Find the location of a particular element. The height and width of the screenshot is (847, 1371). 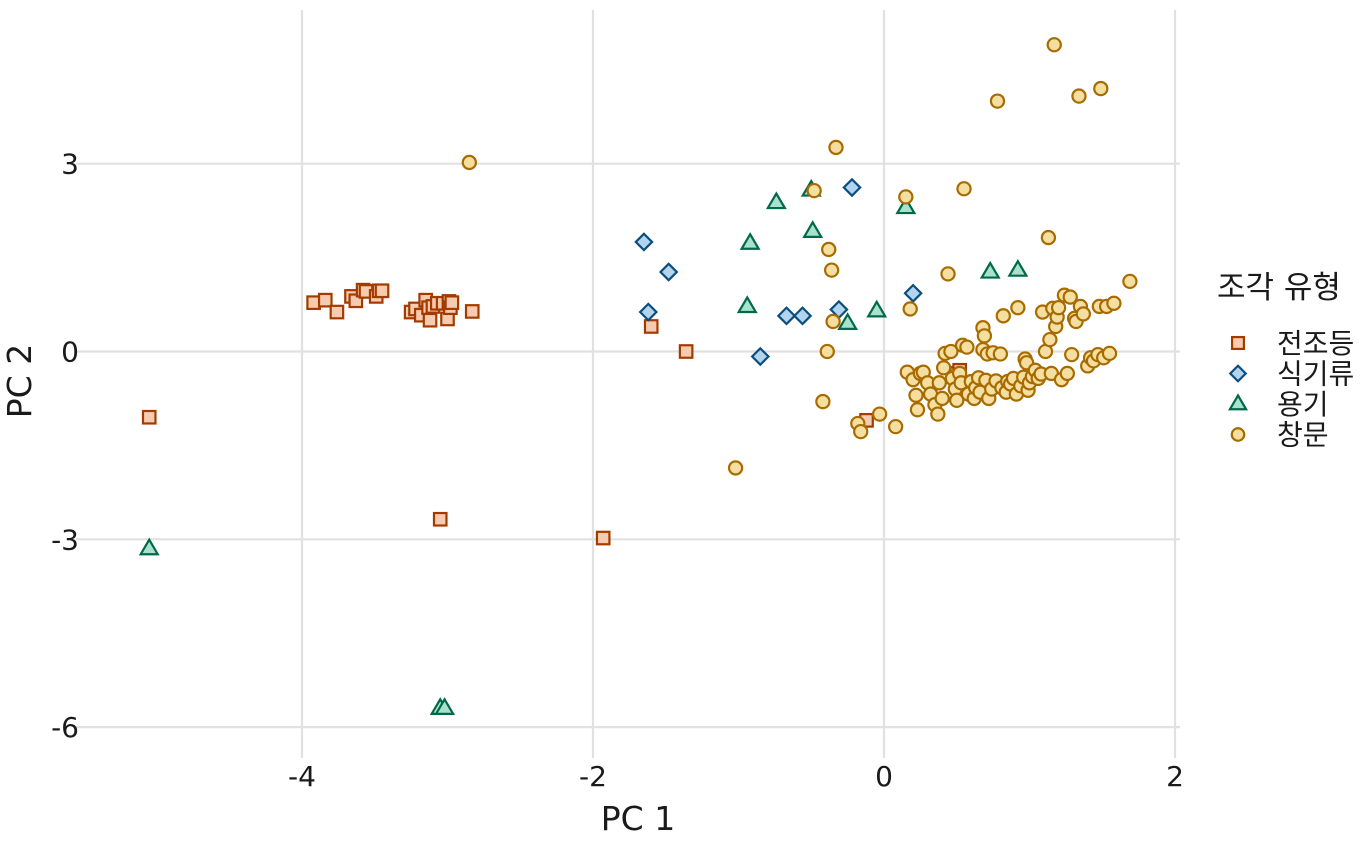

x-tick-label: 2 is located at coordinates (1175, 776).